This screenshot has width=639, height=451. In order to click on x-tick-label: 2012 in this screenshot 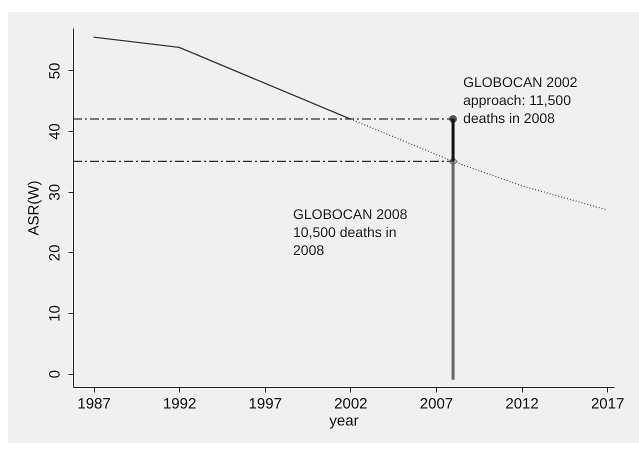, I will do `click(522, 404)`.